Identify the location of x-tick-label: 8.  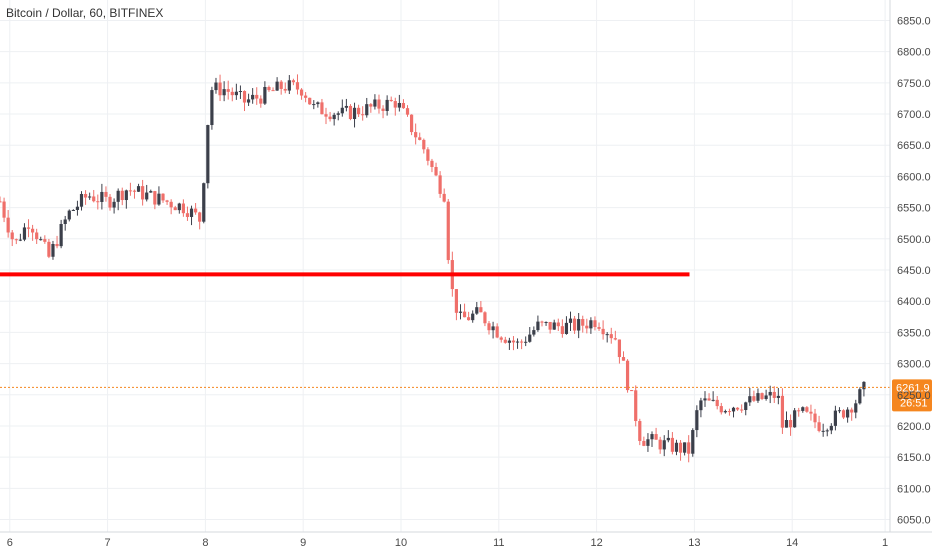
(205, 543).